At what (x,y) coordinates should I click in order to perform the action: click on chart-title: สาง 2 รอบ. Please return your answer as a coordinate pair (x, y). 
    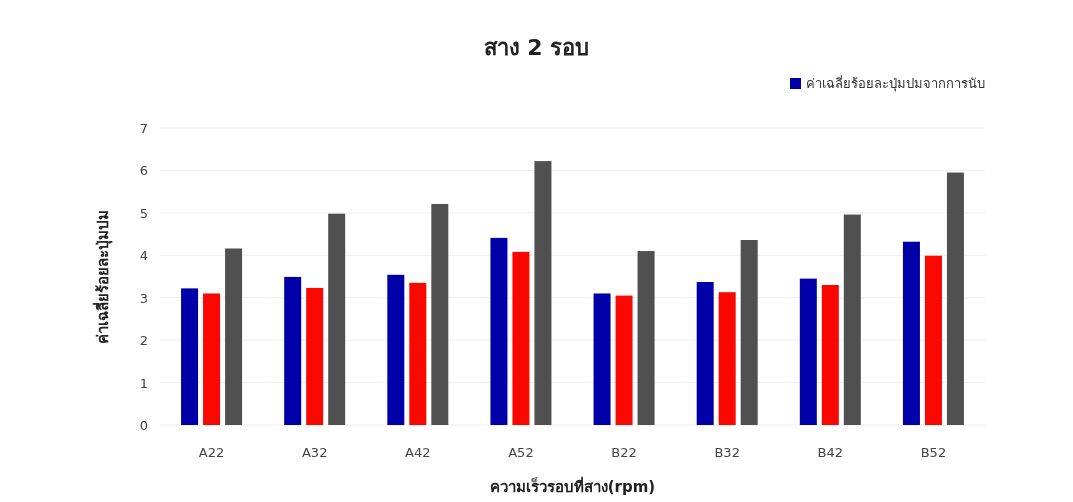
    Looking at the image, I should click on (536, 47).